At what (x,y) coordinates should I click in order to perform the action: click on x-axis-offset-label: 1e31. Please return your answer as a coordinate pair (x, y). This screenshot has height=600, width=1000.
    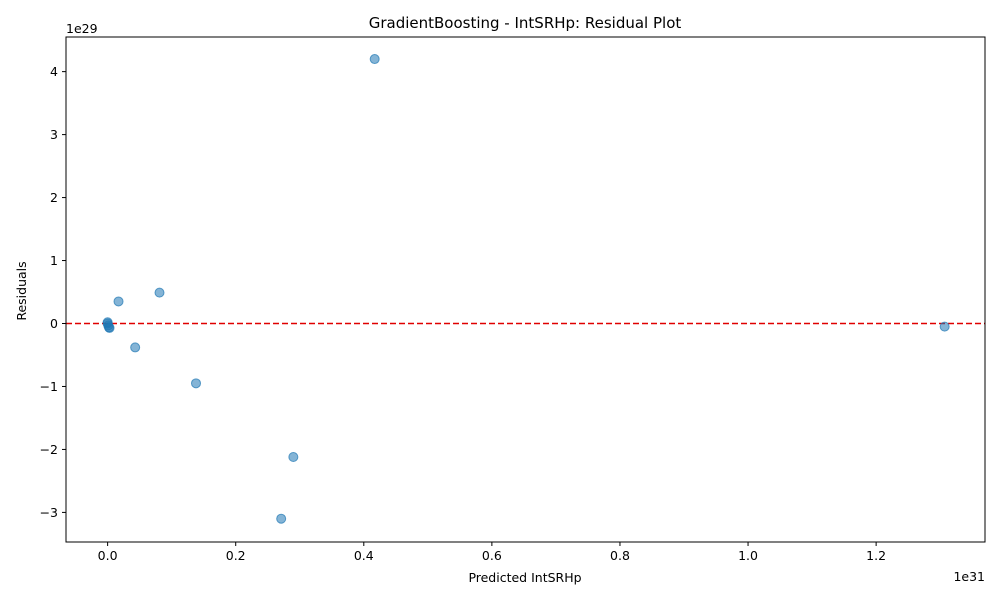
    Looking at the image, I should click on (969, 576).